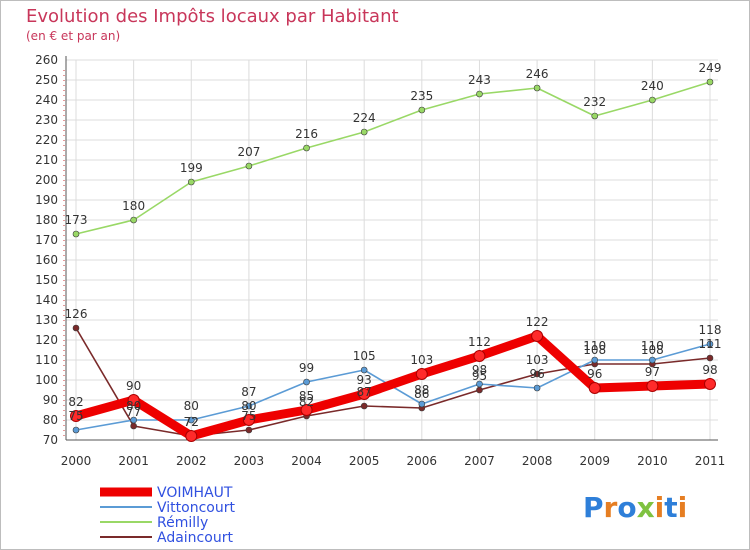  What do you see at coordinates (133, 461) in the screenshot?
I see `x-tick-label: 2001` at bounding box center [133, 461].